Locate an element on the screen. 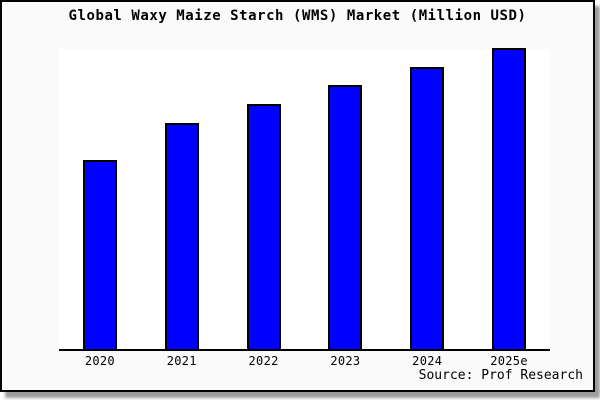 This screenshot has width=600, height=400. bar-slot-2022 is located at coordinates (264, 199).